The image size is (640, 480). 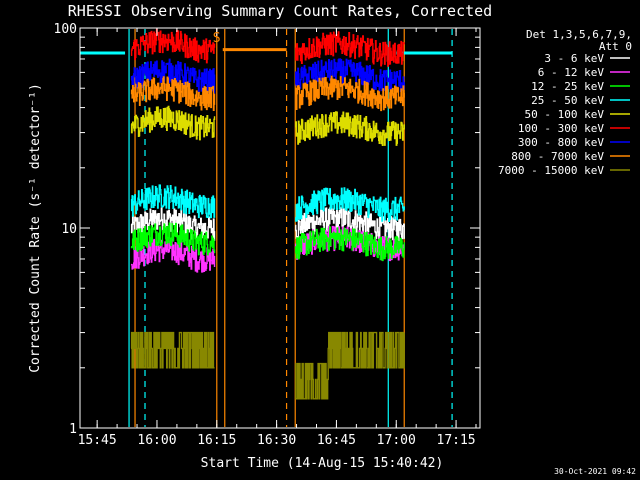 I want to click on legend-entry-label: 300 - 800 keV, so click(x=561, y=142).